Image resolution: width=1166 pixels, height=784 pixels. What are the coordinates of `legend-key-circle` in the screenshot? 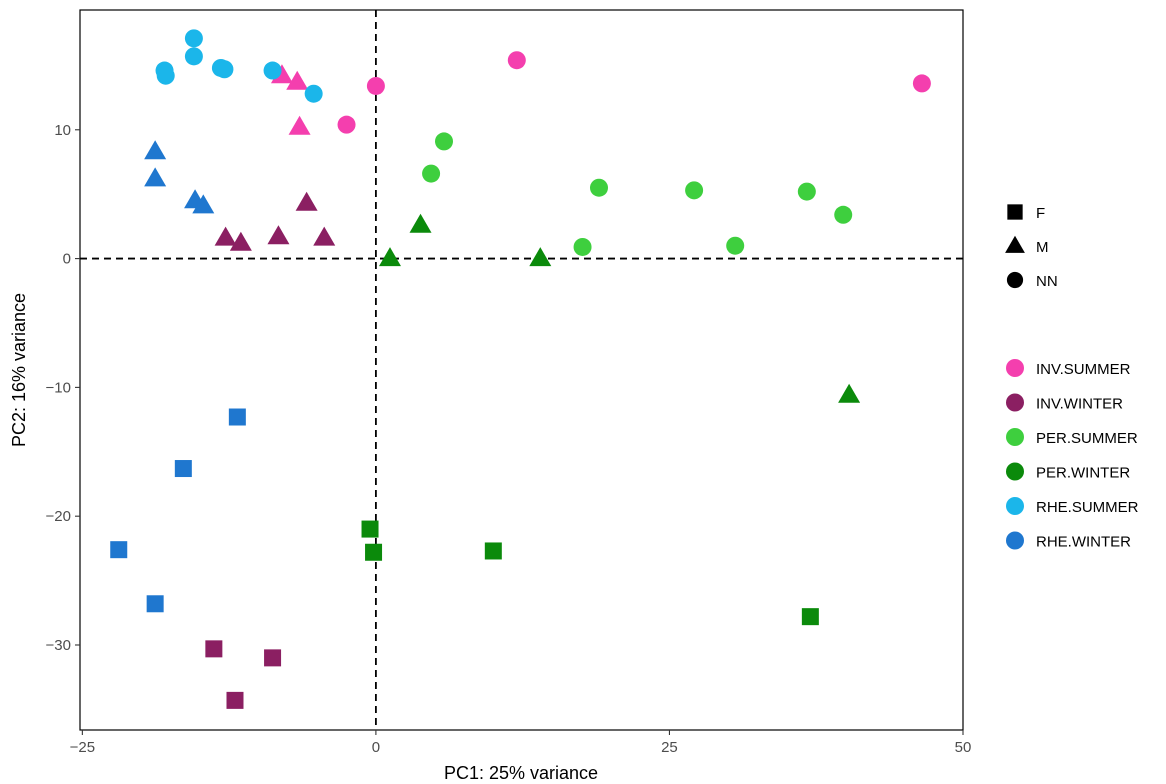 It's located at (1015, 280).